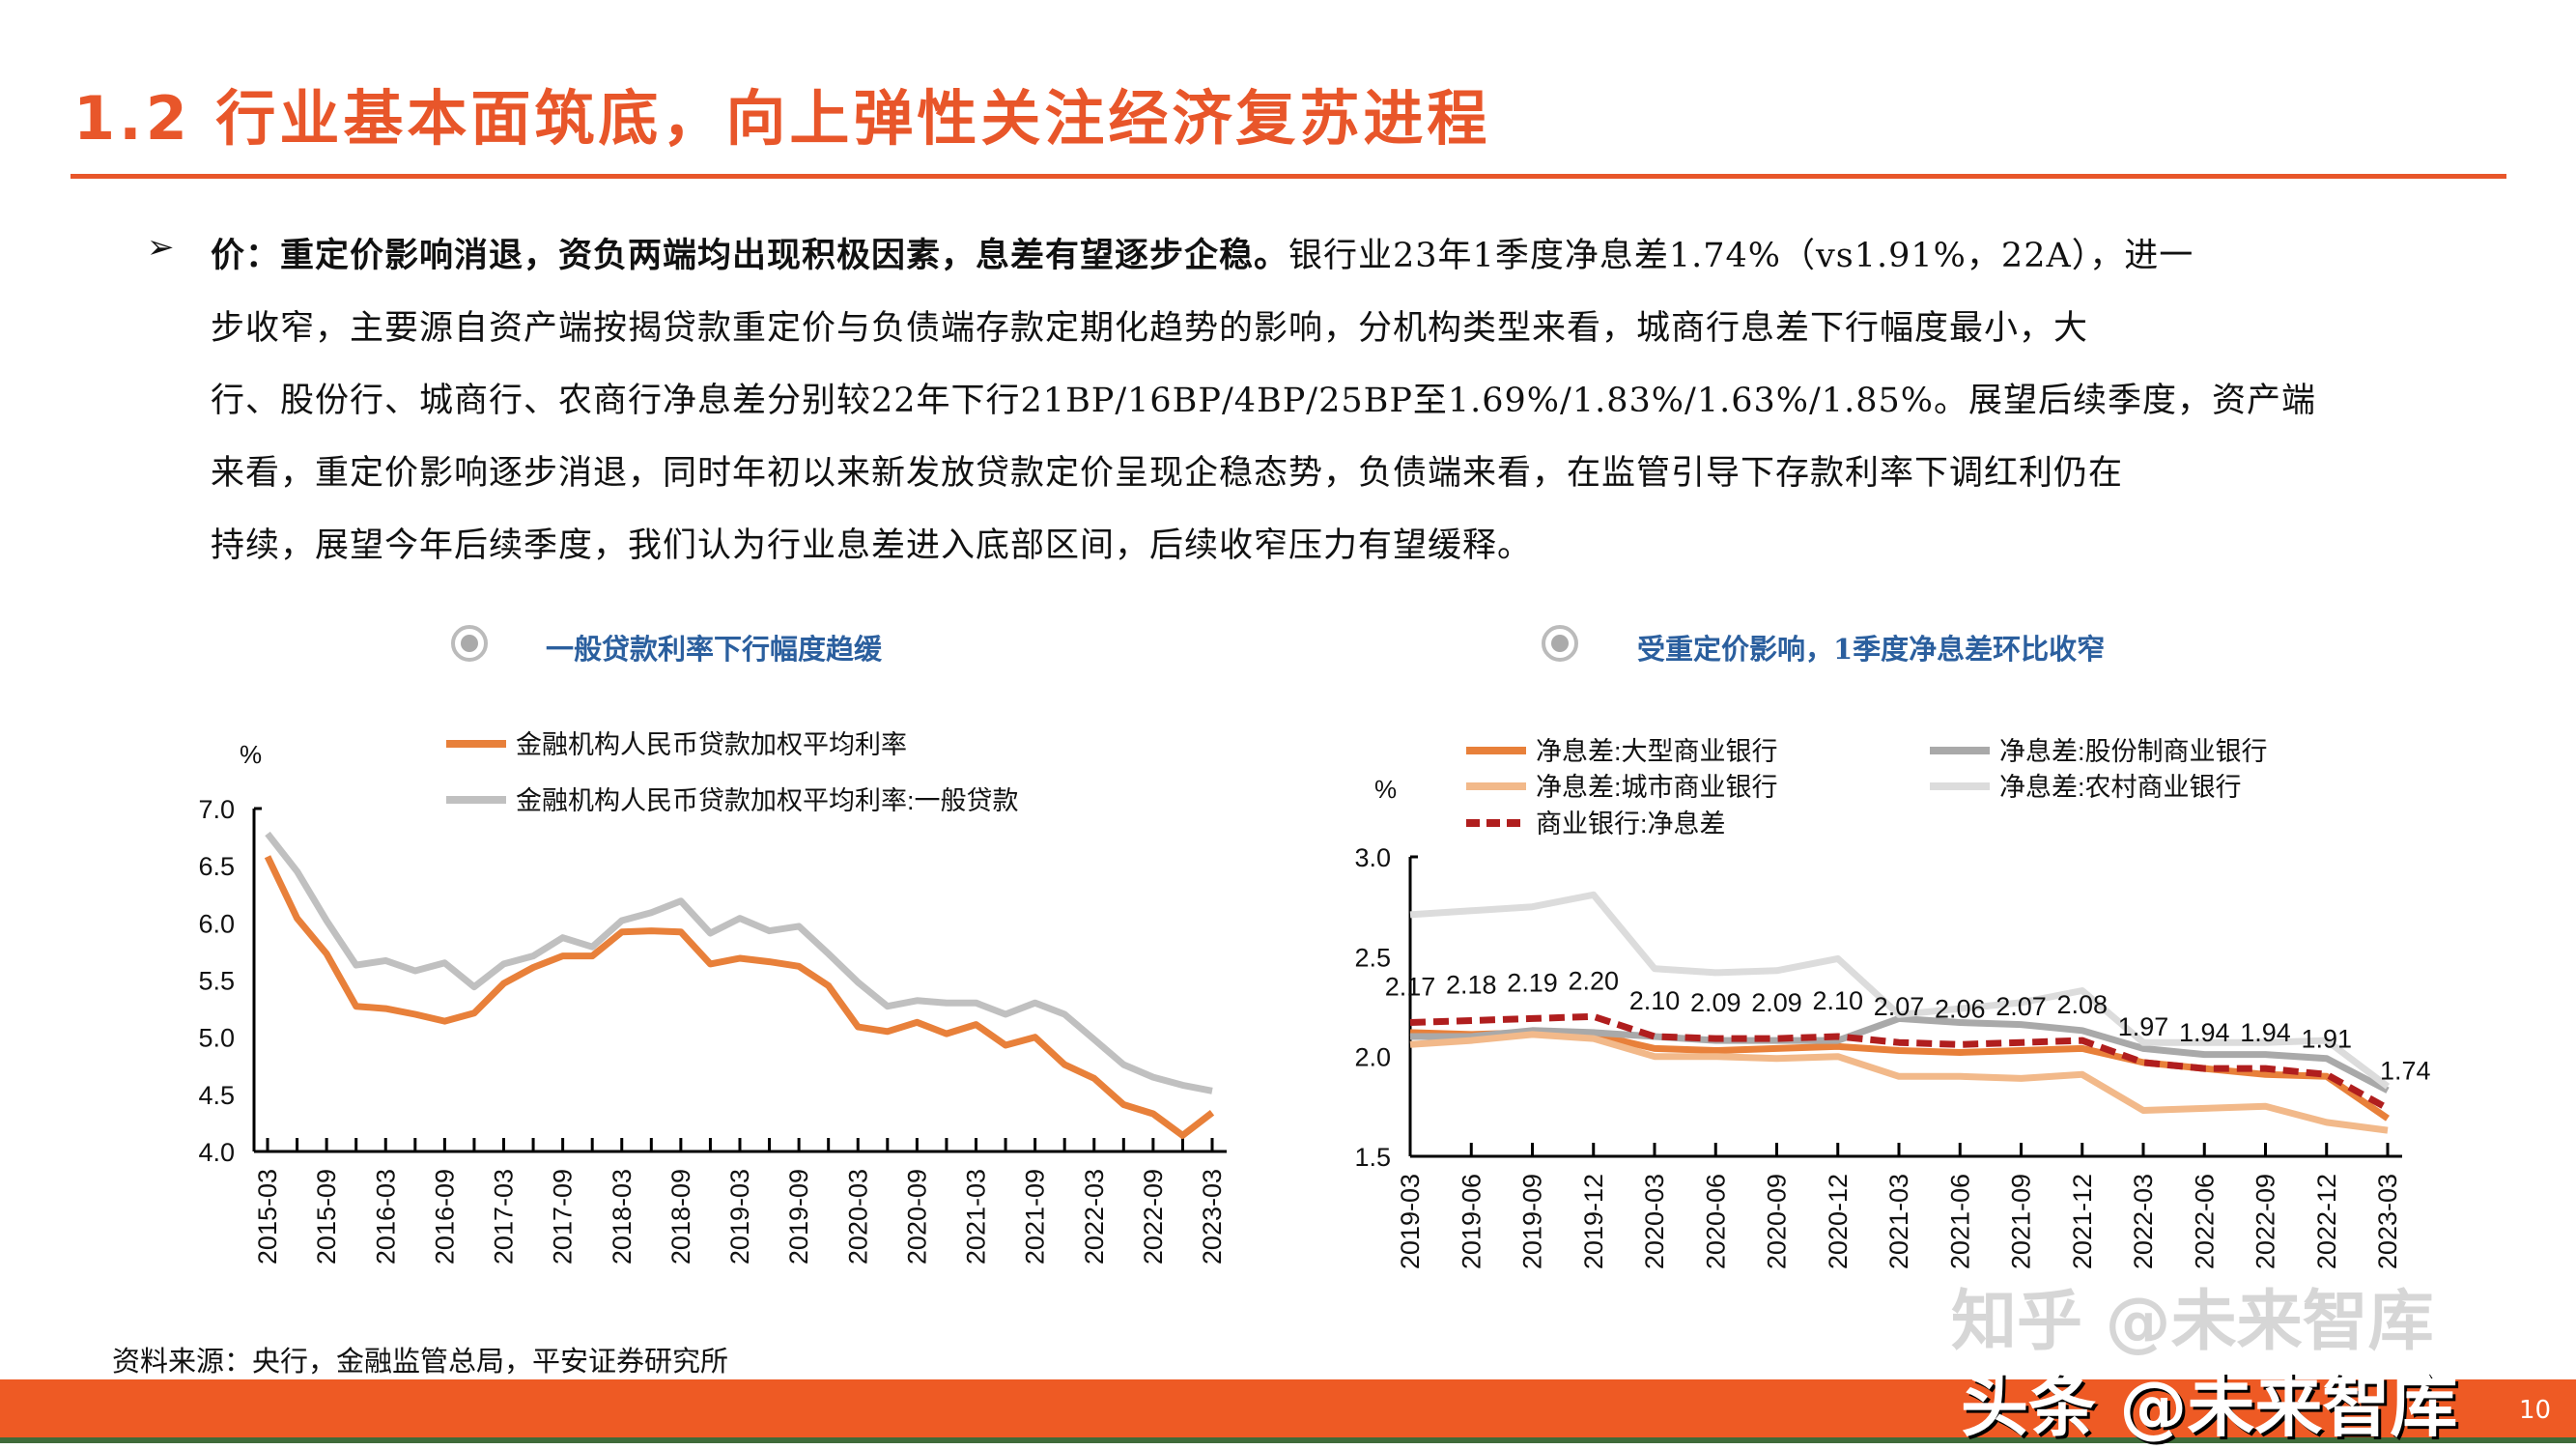 This screenshot has height=1449, width=2576. Describe the element at coordinates (1471, 1221) in the screenshot. I see `x-tick-label: 2019-06` at that location.